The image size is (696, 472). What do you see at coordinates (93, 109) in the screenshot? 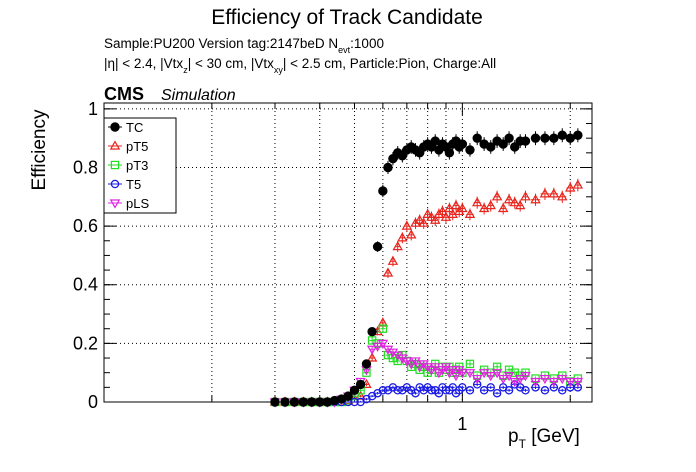
I see `y-tick-label: 1` at bounding box center [93, 109].